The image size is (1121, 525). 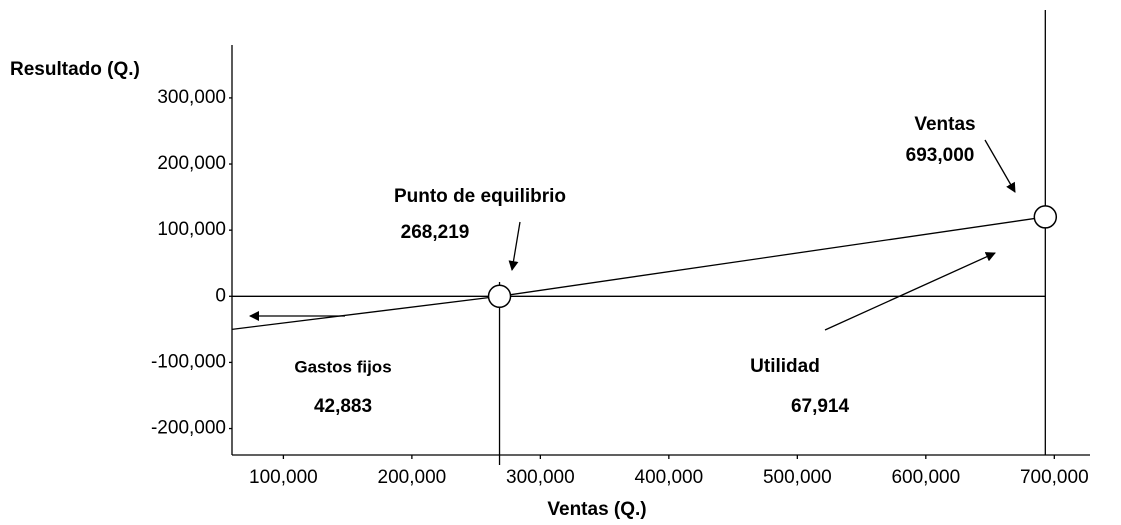 I want to click on x-tick-label: 300,000, so click(x=540, y=477).